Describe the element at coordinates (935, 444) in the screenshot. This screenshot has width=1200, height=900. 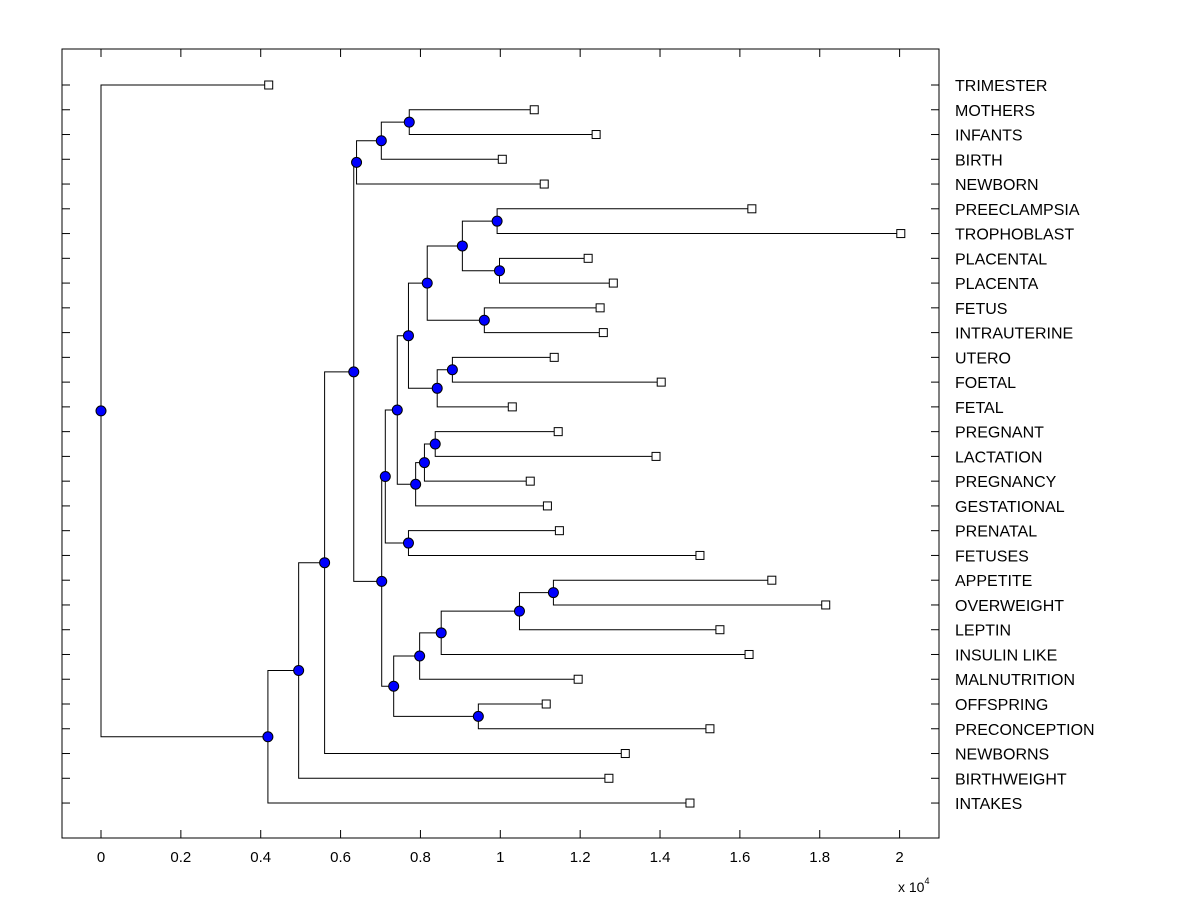
I see `y-axis-right-ticks` at that location.